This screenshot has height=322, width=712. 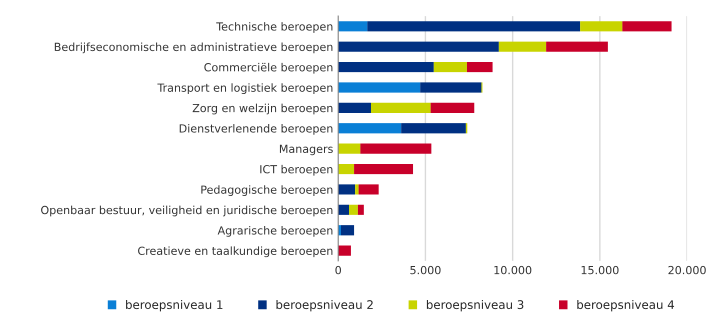 I want to click on y-tick-label: Zorg en welzijn beroepen, so click(x=262, y=109).